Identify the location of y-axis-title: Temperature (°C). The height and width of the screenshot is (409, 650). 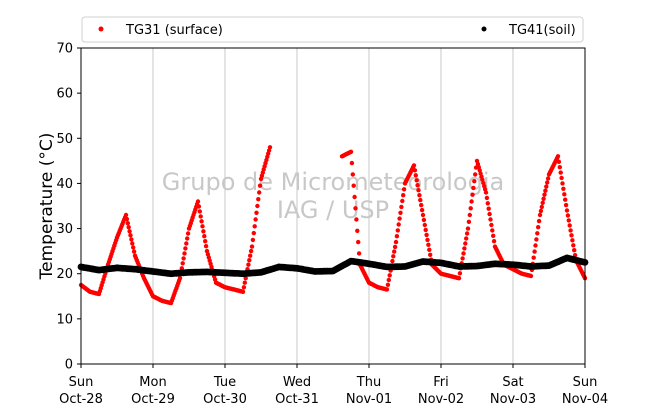
(47, 207).